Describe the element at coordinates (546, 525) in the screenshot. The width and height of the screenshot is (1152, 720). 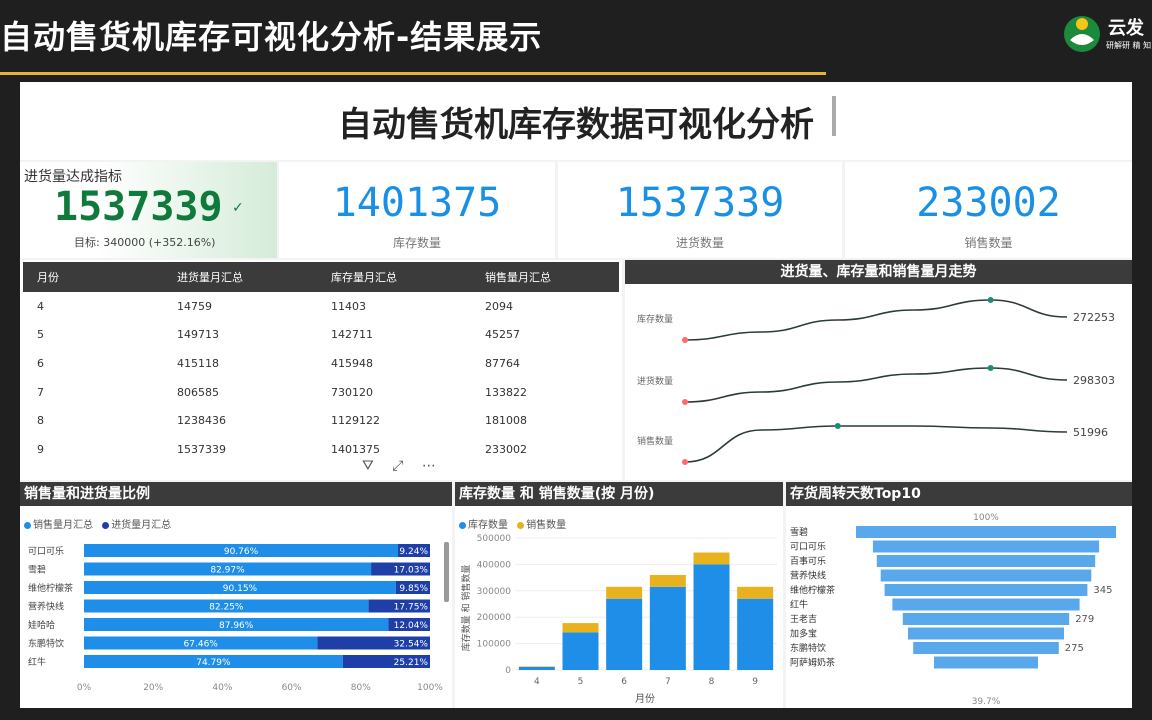
I see `legend-sold: 销售数量` at that location.